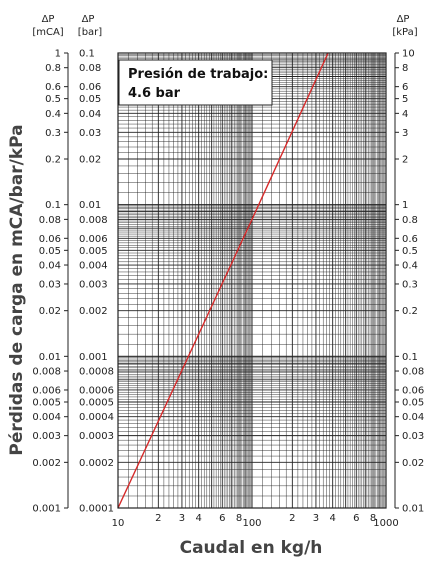 The width and height of the screenshot is (425, 563). Describe the element at coordinates (96, 463) in the screenshot. I see `bar-tick-label: 0.0002` at that location.